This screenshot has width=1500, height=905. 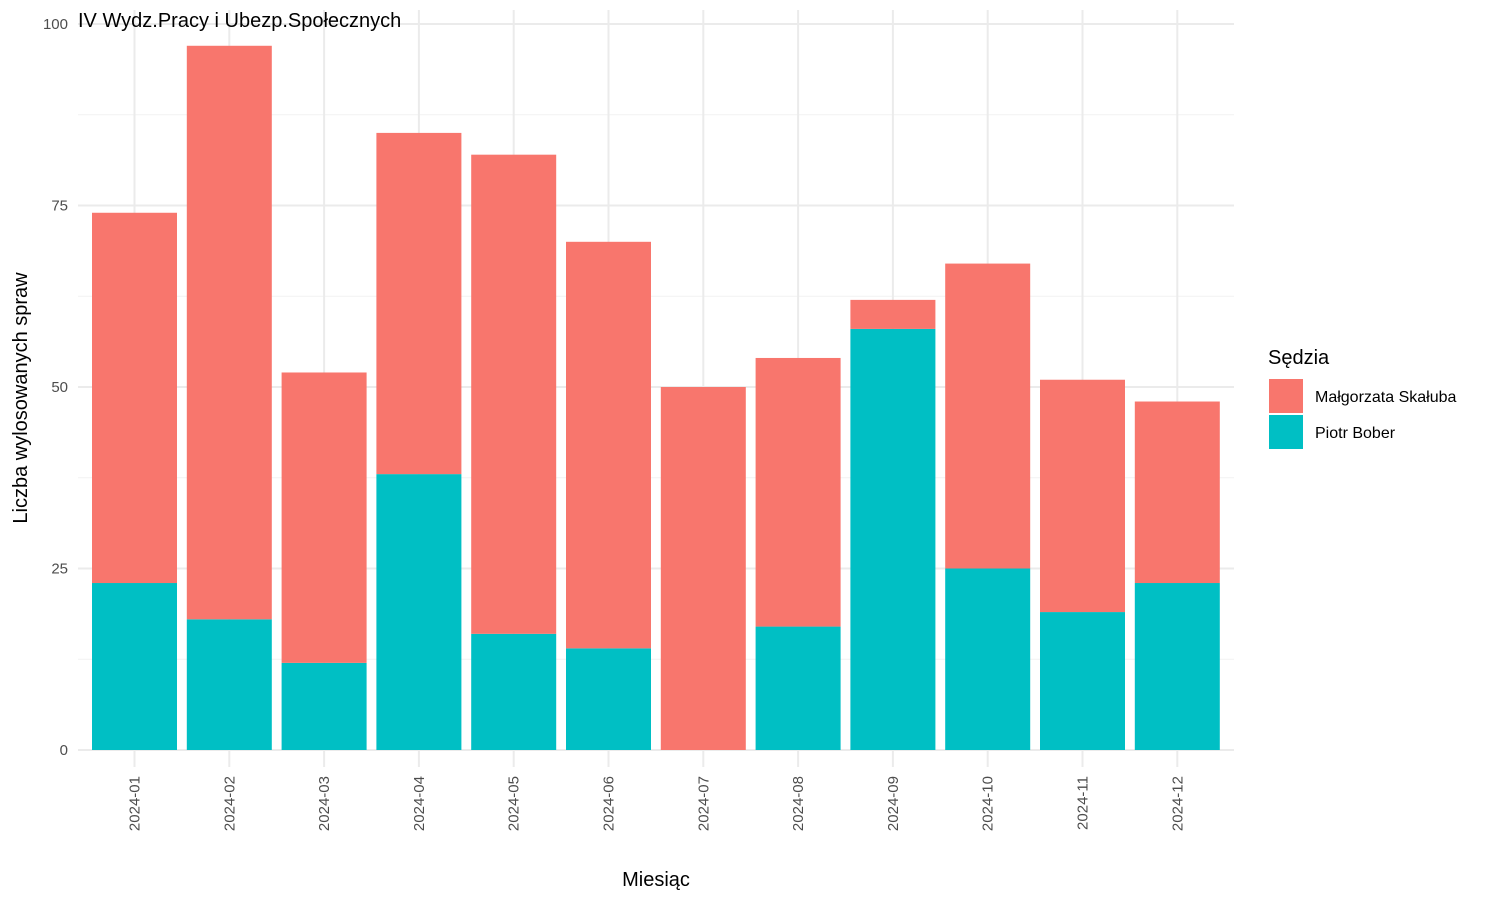 What do you see at coordinates (59, 387) in the screenshot?
I see `y-tick-label: 50` at bounding box center [59, 387].